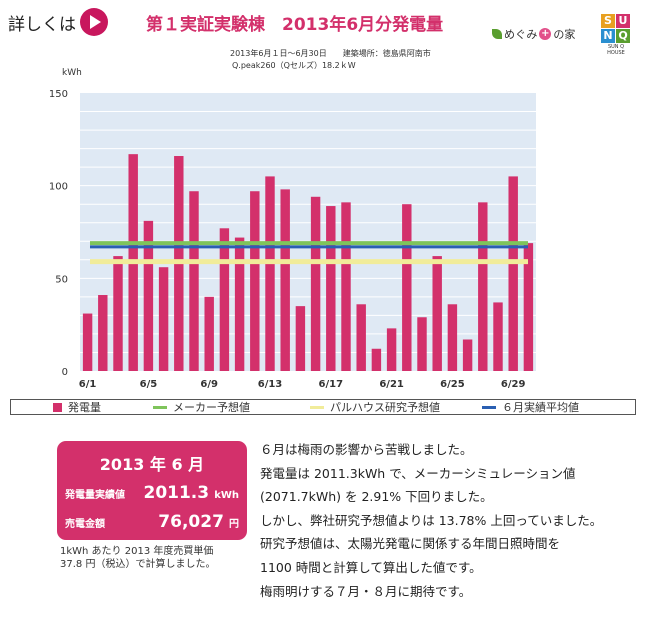  I want to click on comment-line: 1100 時間と計算して算出した値です。, so click(371, 567).